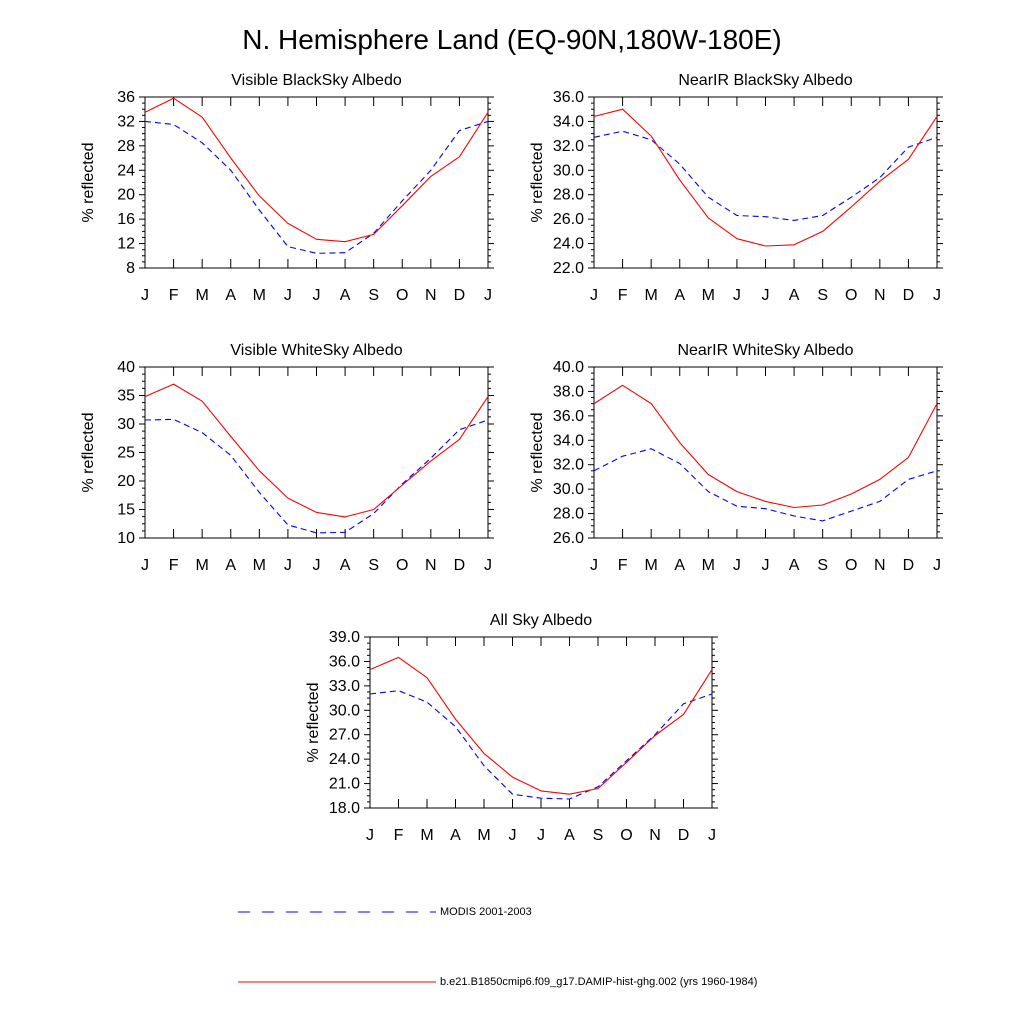 This screenshot has width=1024, height=1024. Describe the element at coordinates (568, 391) in the screenshot. I see `y-tick-label: 38.0` at that location.